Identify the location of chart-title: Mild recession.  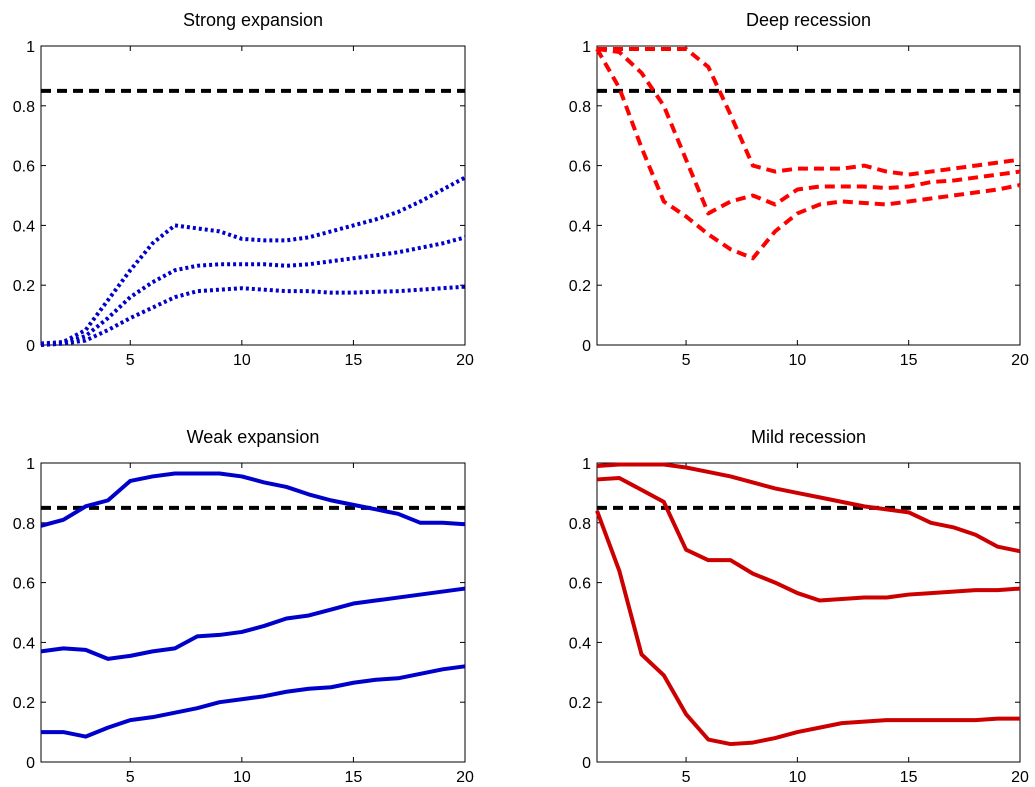
(808, 437).